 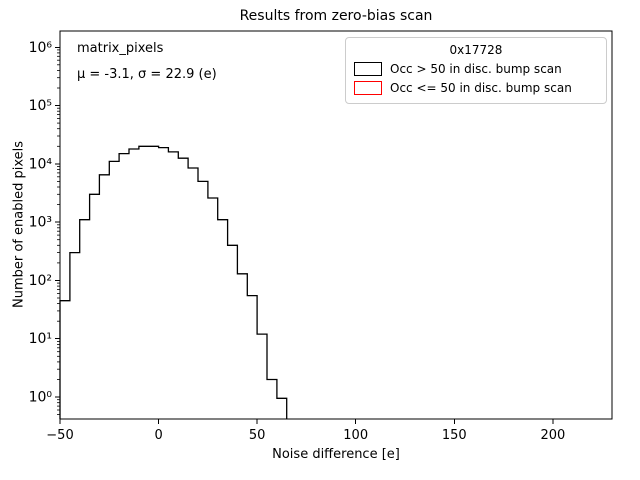 I want to click on x-tick-label: 200, so click(x=552, y=435).